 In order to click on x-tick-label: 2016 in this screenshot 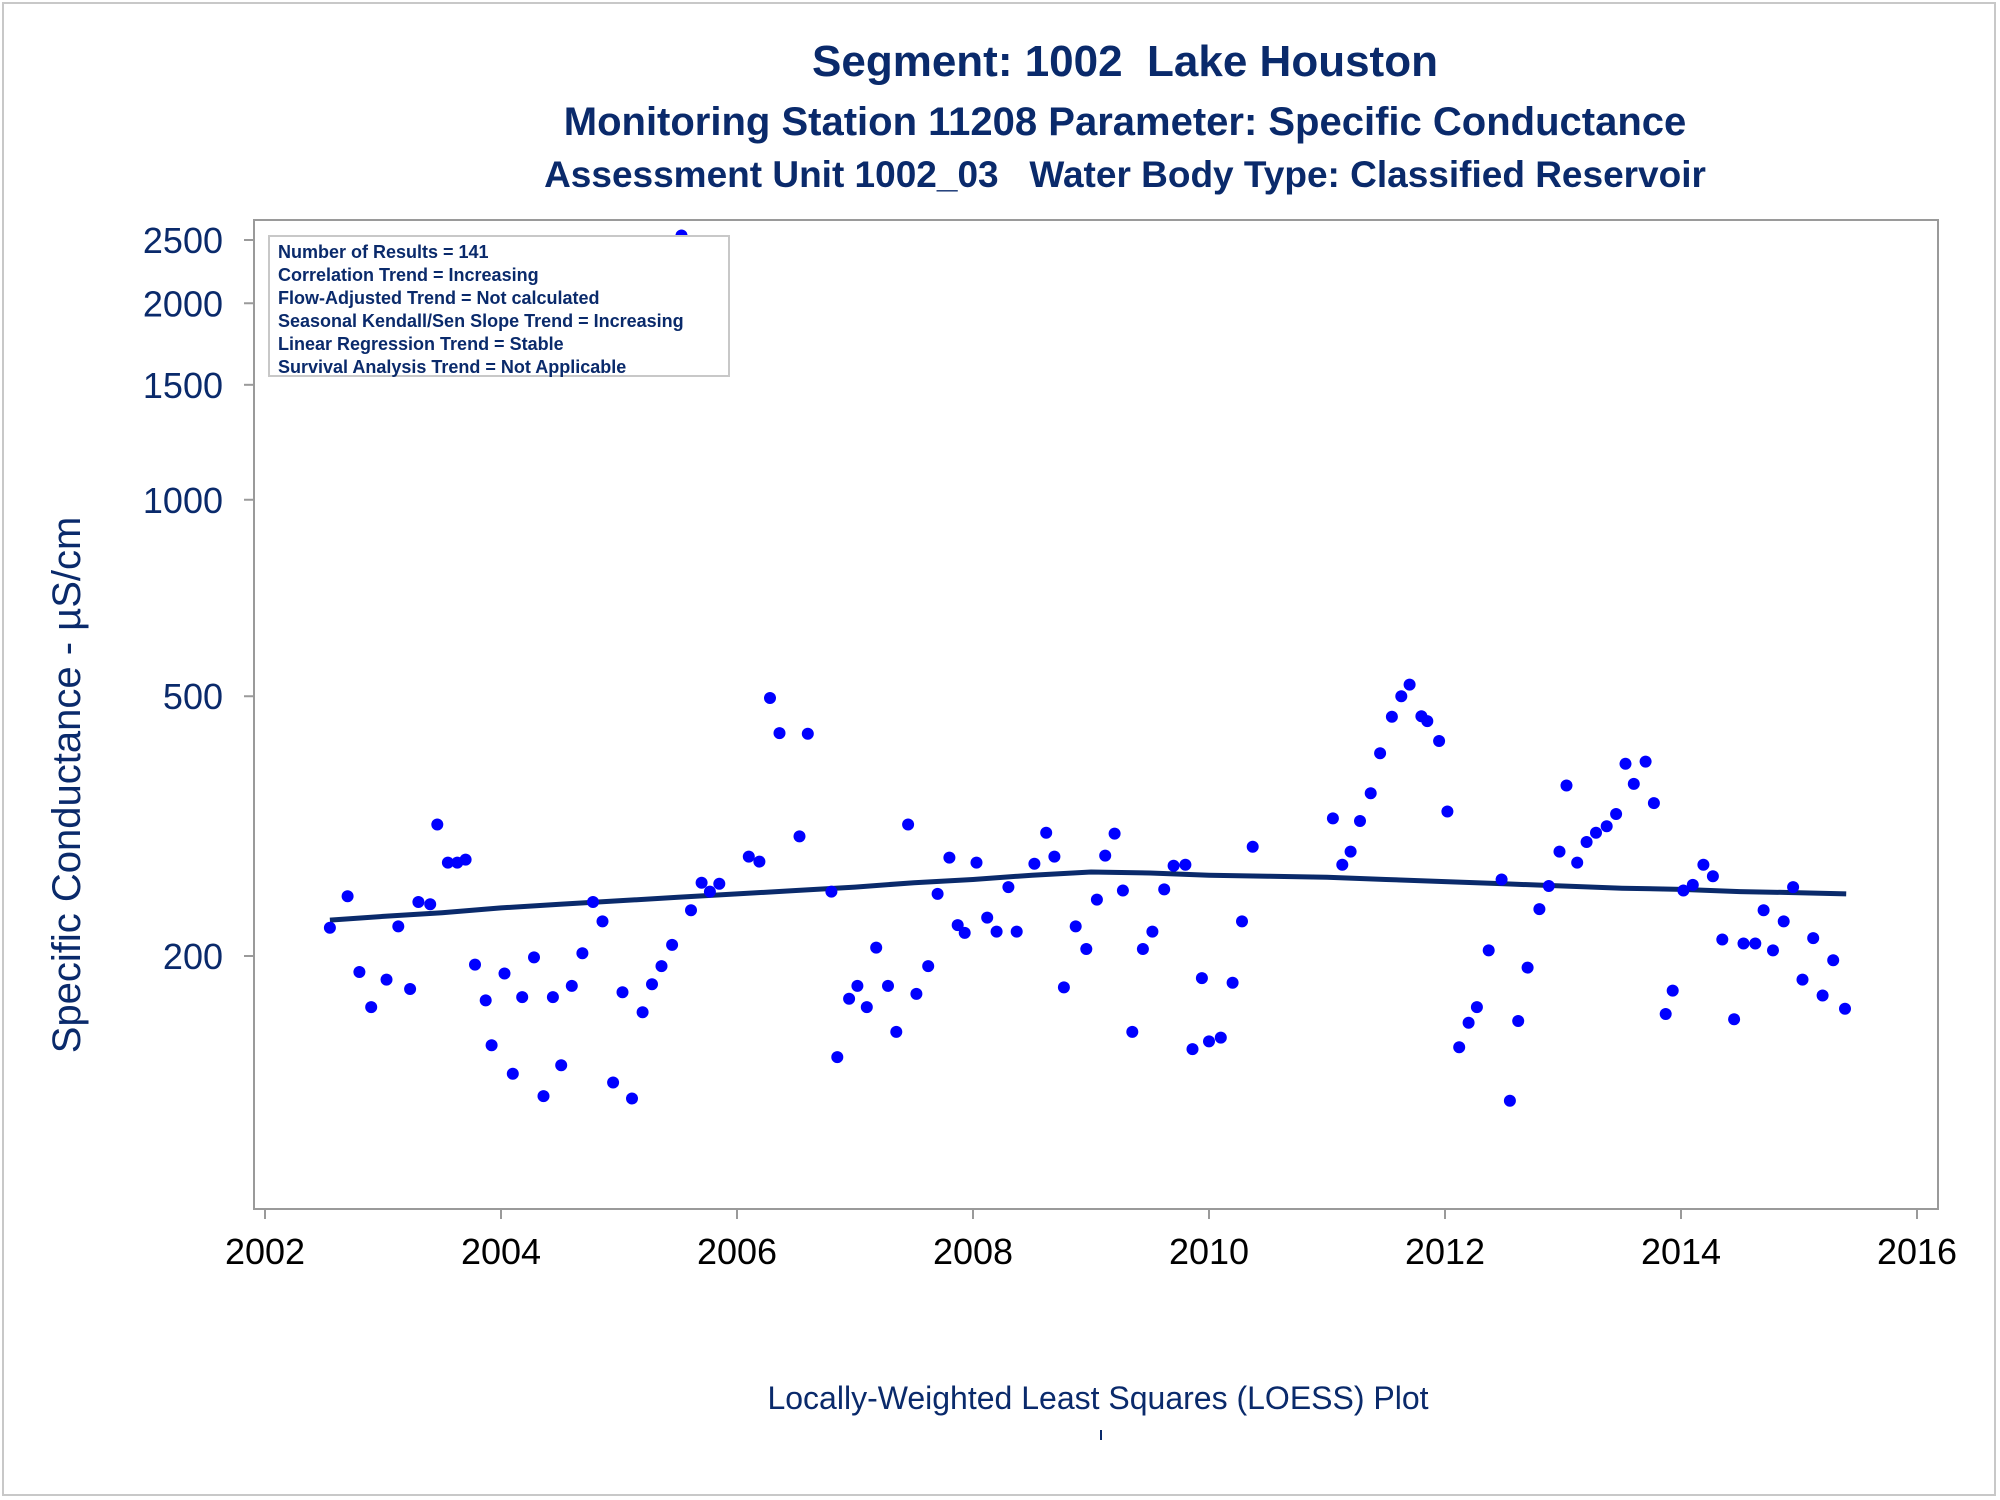, I will do `click(1917, 1251)`.